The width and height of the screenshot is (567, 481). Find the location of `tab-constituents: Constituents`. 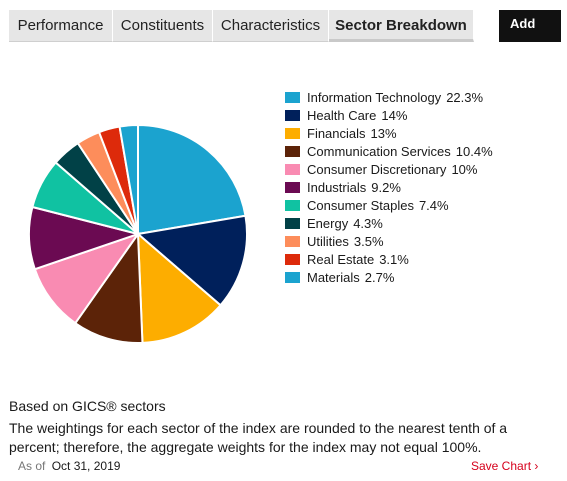

tab-constituents: Constituents is located at coordinates (163, 26).